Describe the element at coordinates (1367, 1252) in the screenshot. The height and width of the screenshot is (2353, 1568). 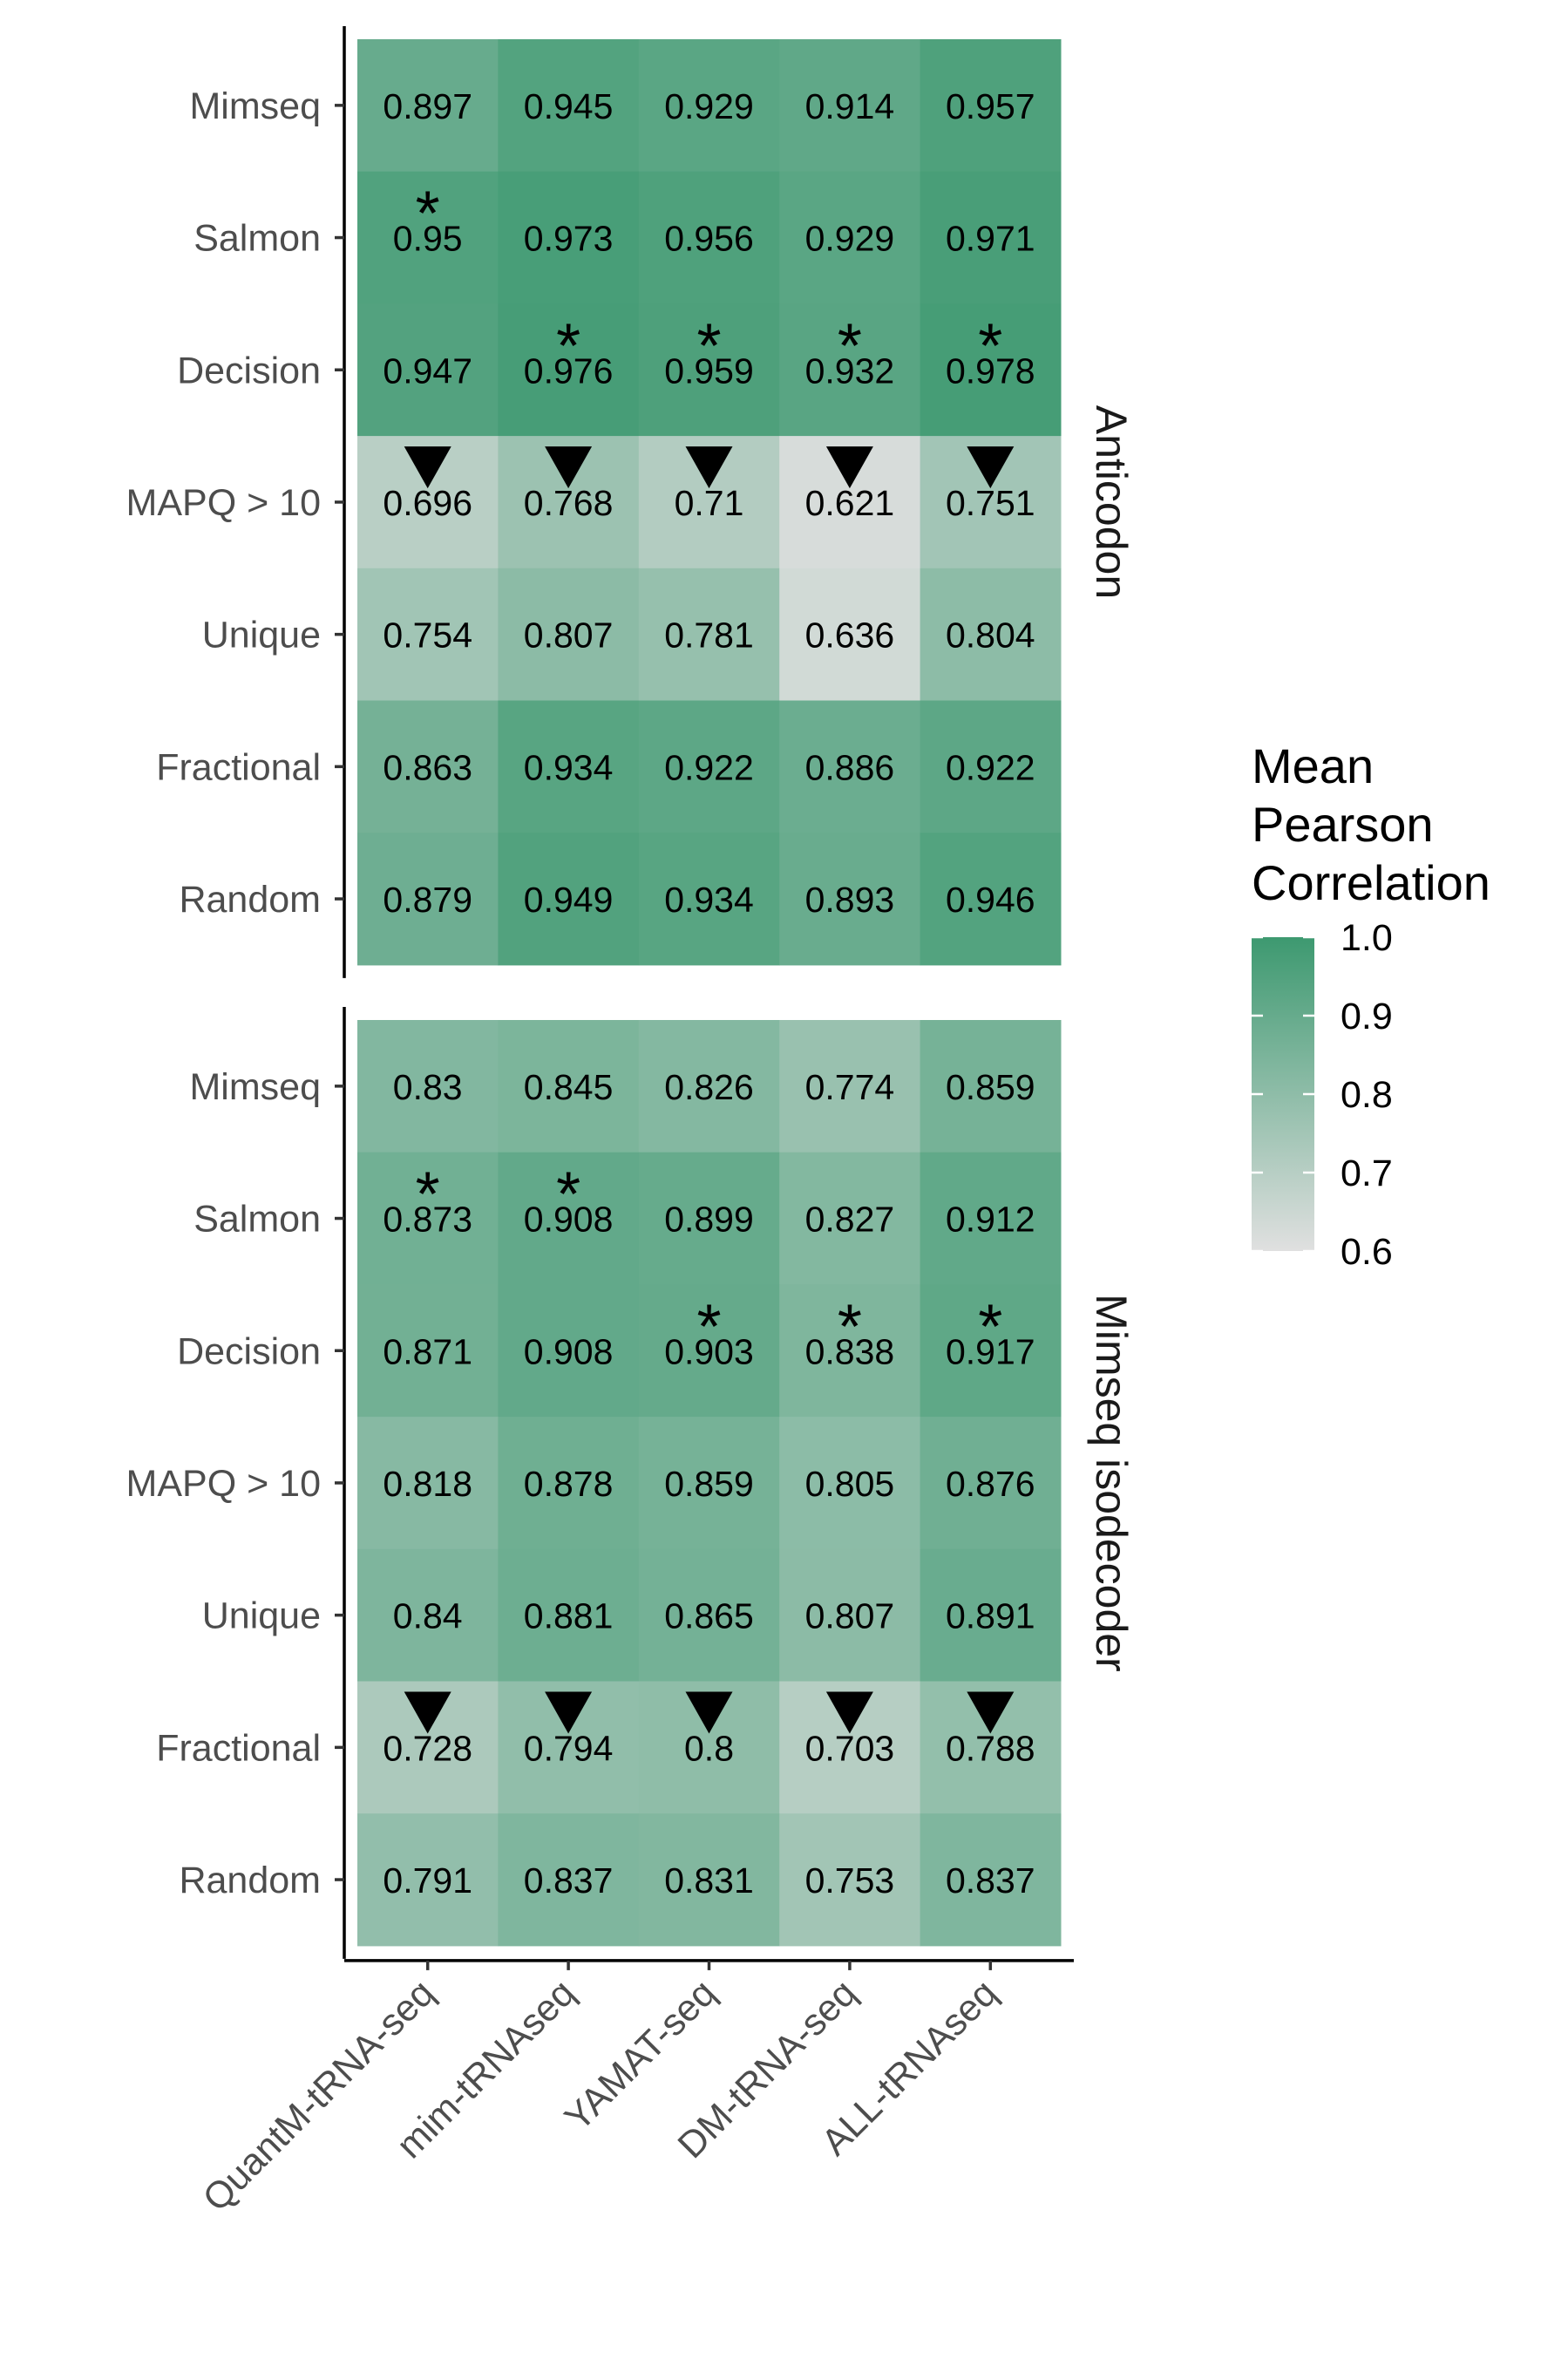
I see `legend-tick-label: 0.6` at that location.